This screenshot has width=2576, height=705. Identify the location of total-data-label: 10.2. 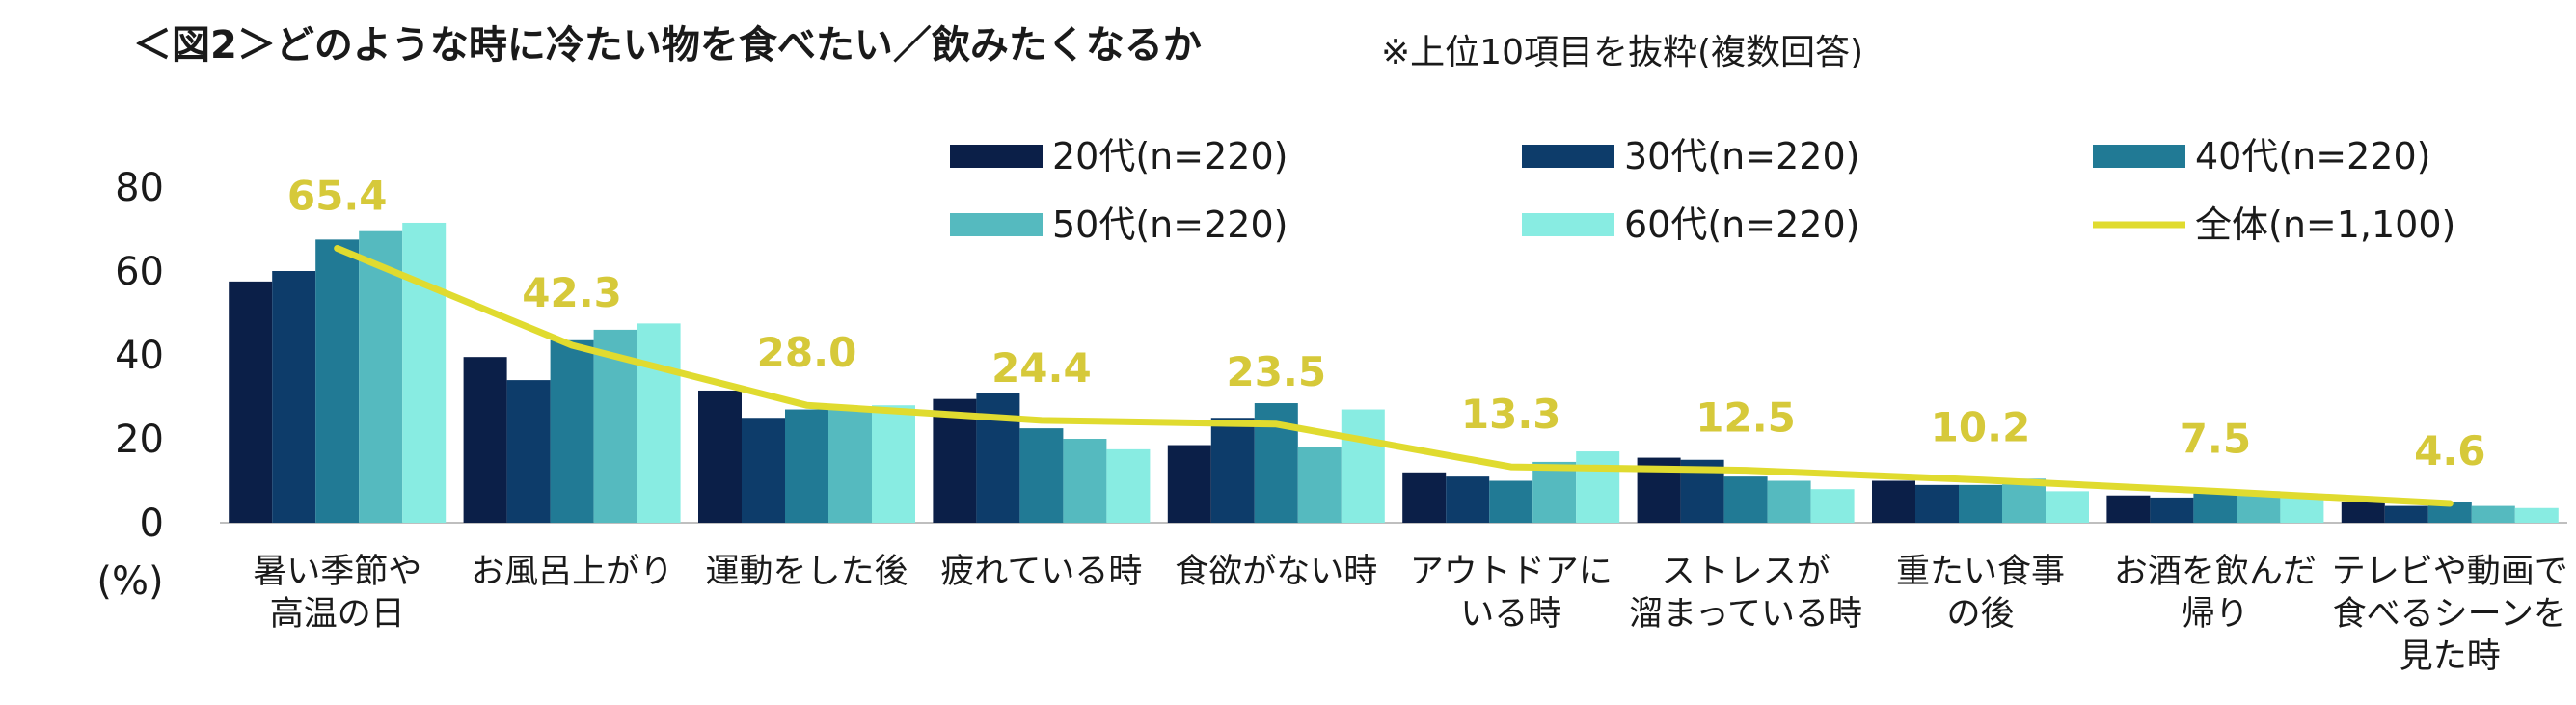
(1981, 428).